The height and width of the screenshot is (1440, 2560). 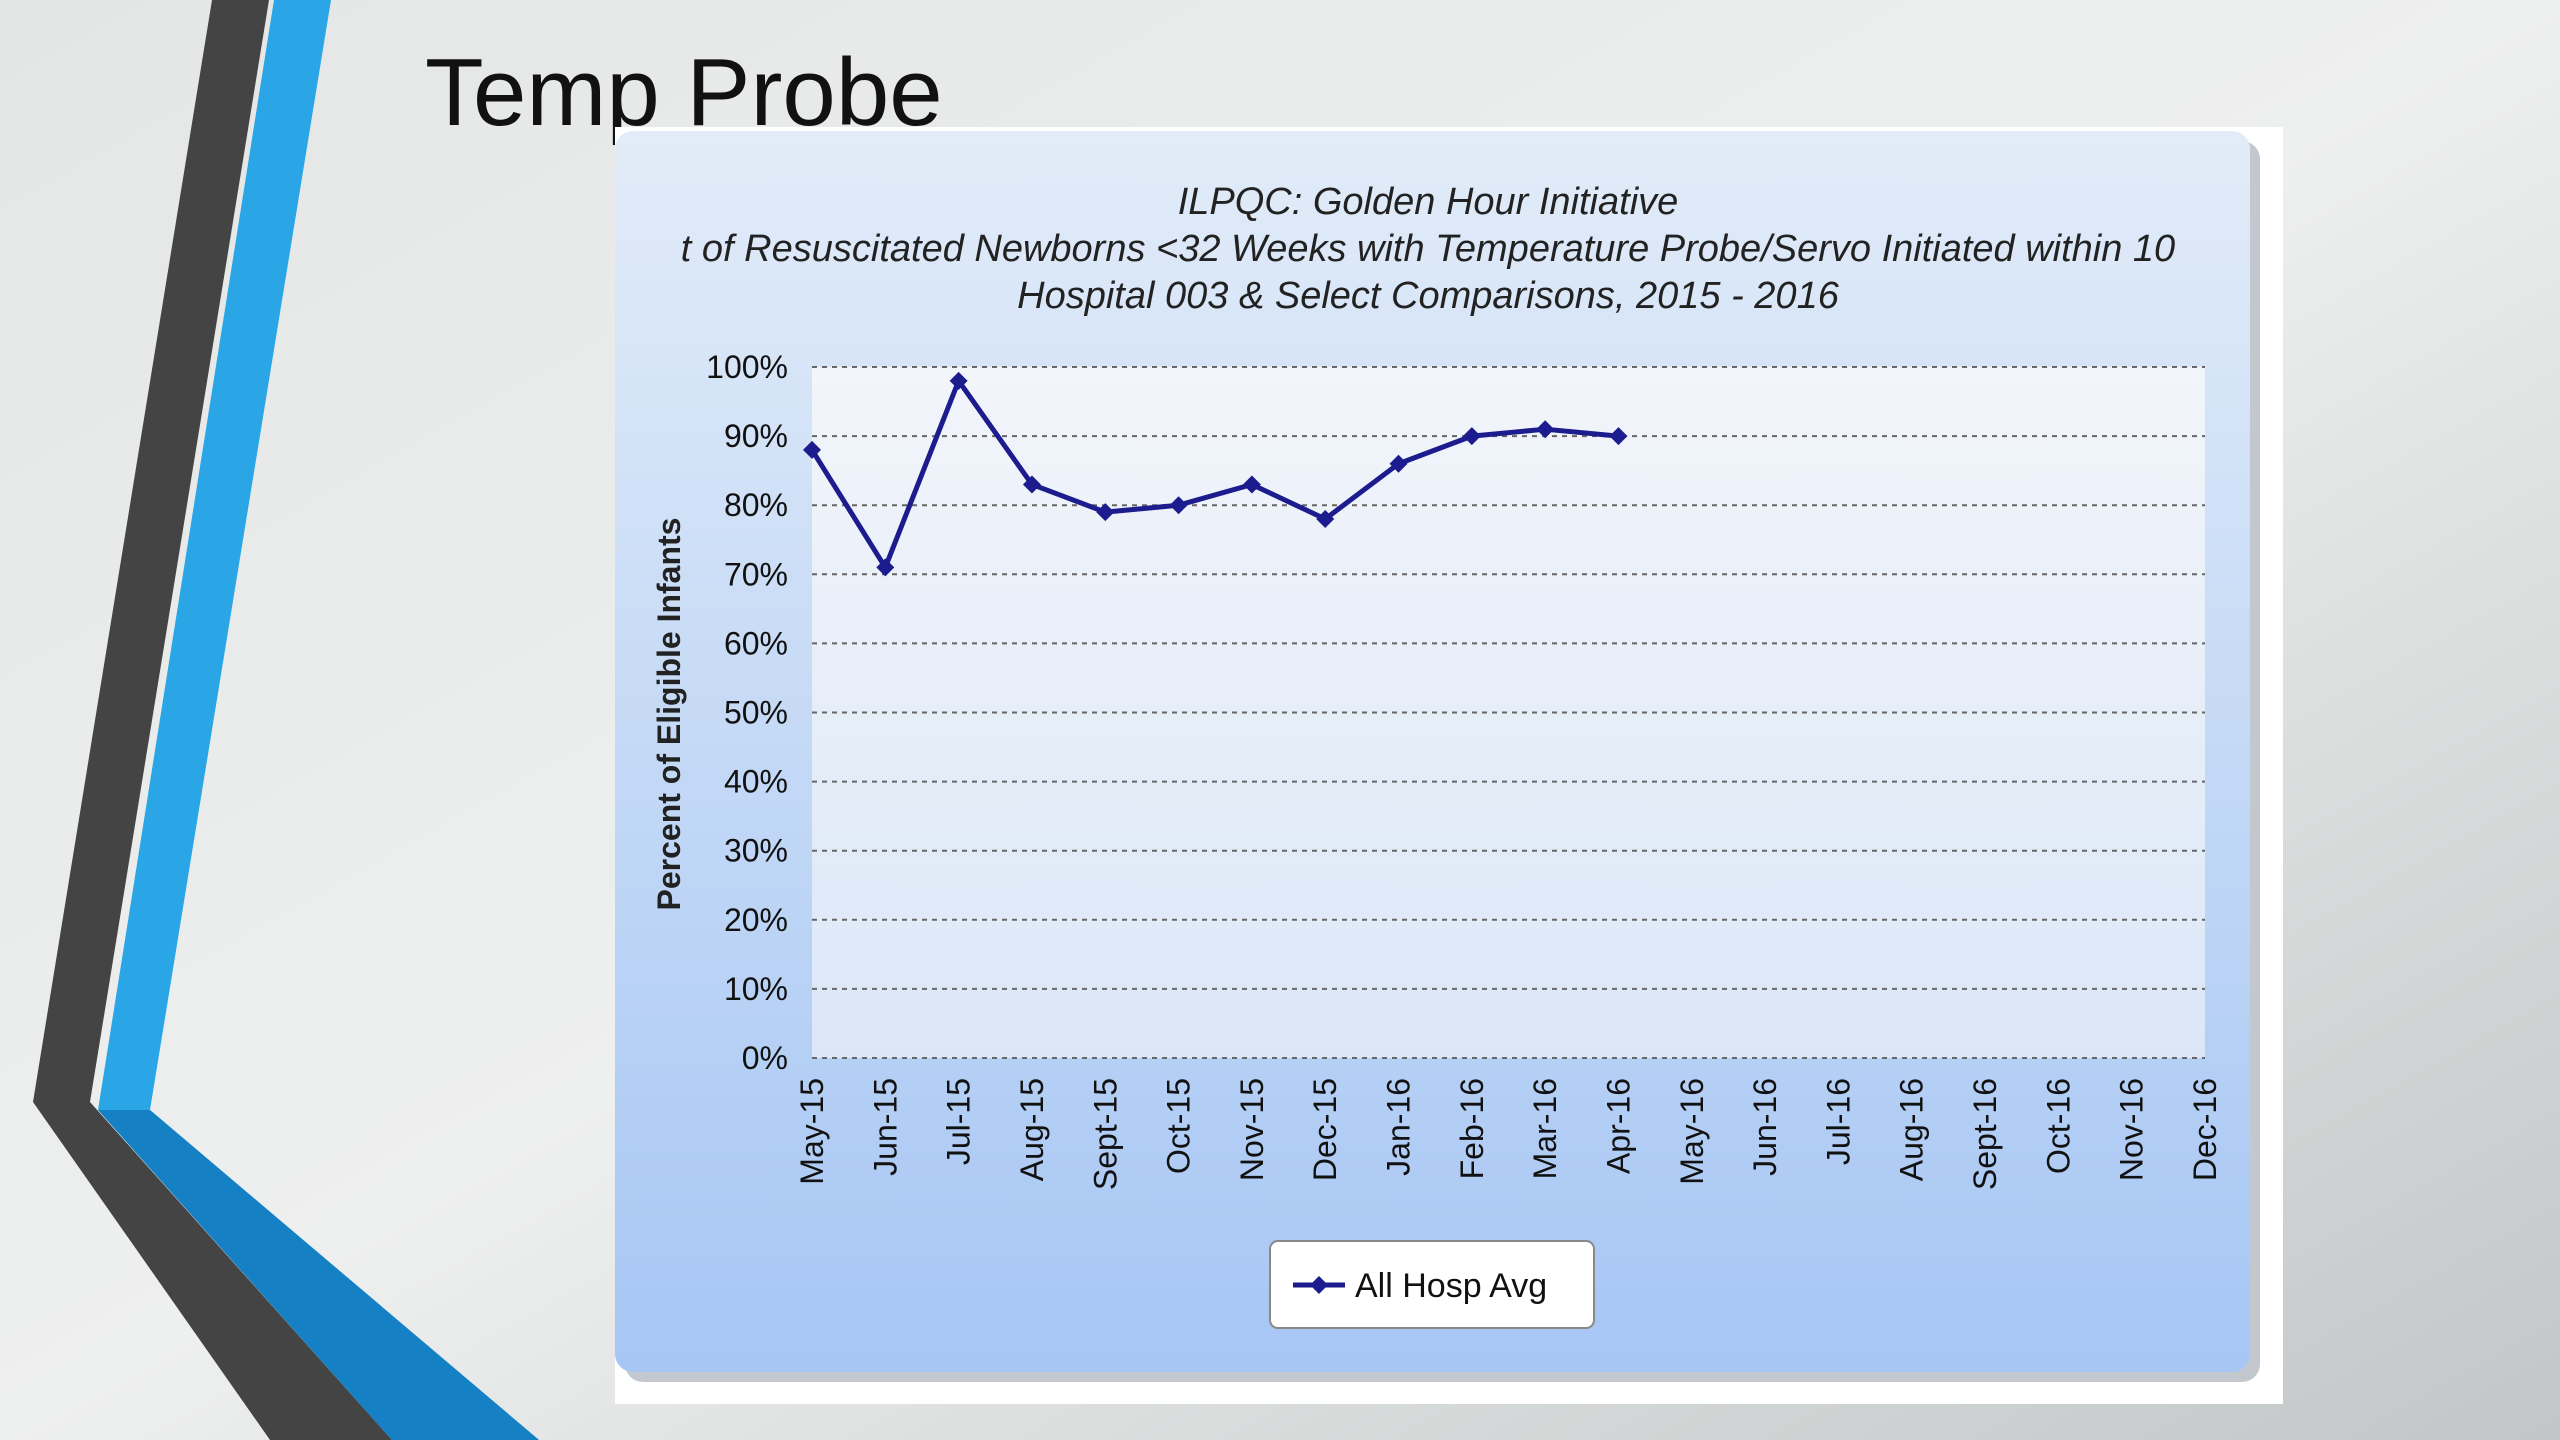 What do you see at coordinates (756, 920) in the screenshot?
I see `y-tick-label: 20%` at bounding box center [756, 920].